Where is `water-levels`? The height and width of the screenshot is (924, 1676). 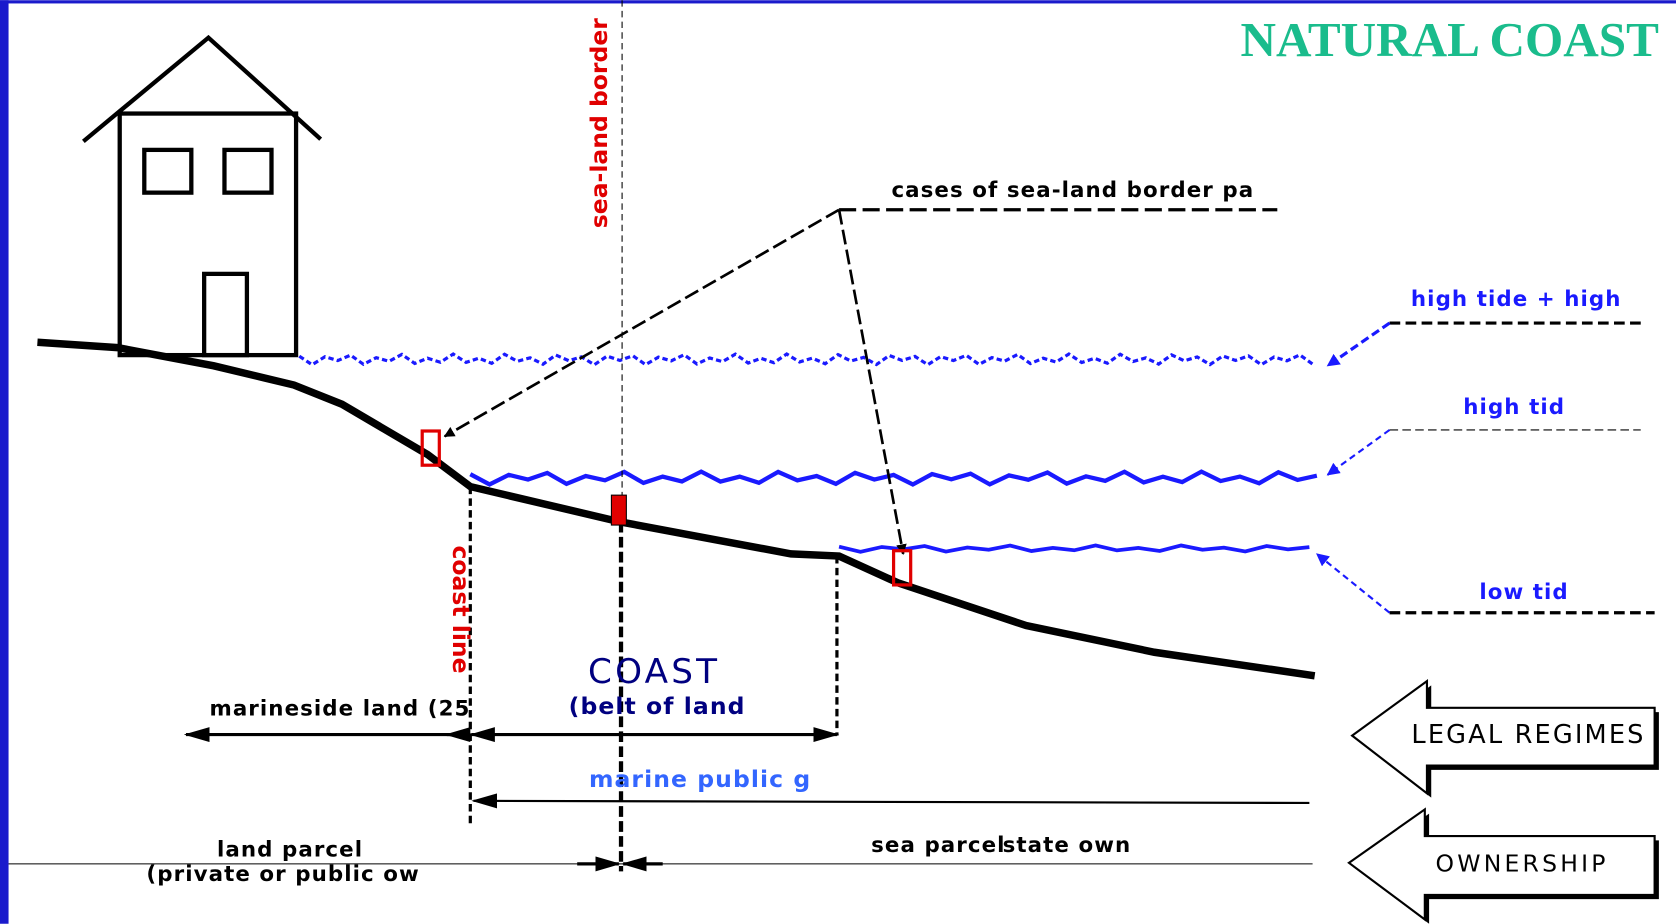 water-levels is located at coordinates (808, 453).